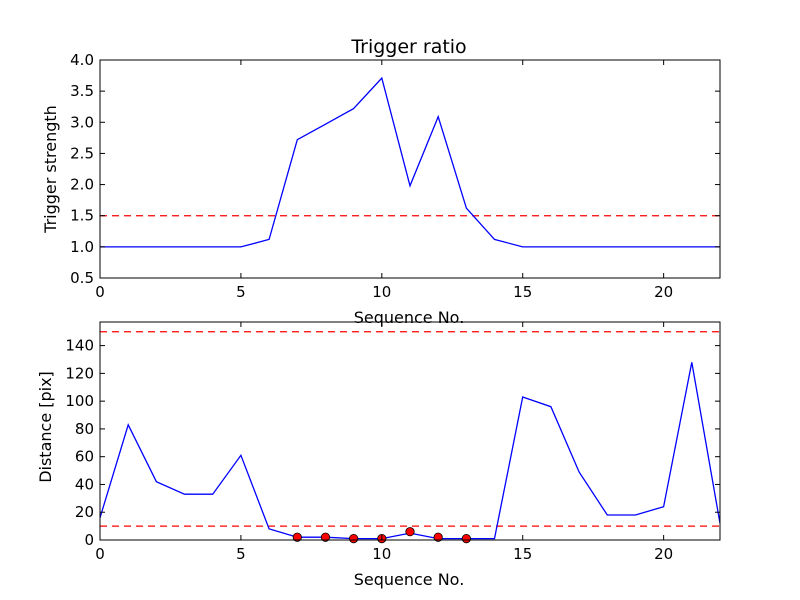 Image resolution: width=800 pixels, height=600 pixels. Describe the element at coordinates (82, 153) in the screenshot. I see `y-tick-label: 2.5` at that location.